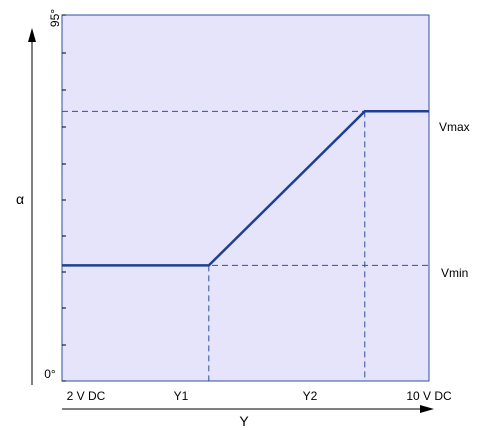  Describe the element at coordinates (429, 396) in the screenshot. I see `x-tick-label-end: 10 V DC` at that location.